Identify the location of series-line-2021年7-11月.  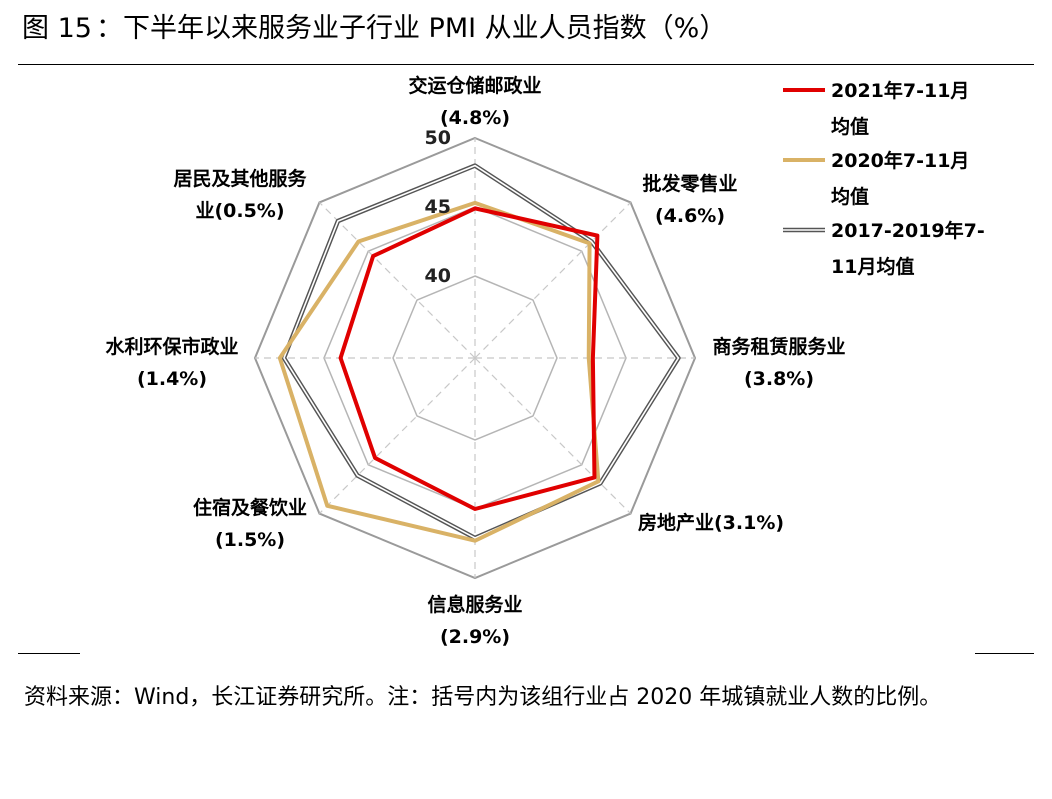
(469, 358).